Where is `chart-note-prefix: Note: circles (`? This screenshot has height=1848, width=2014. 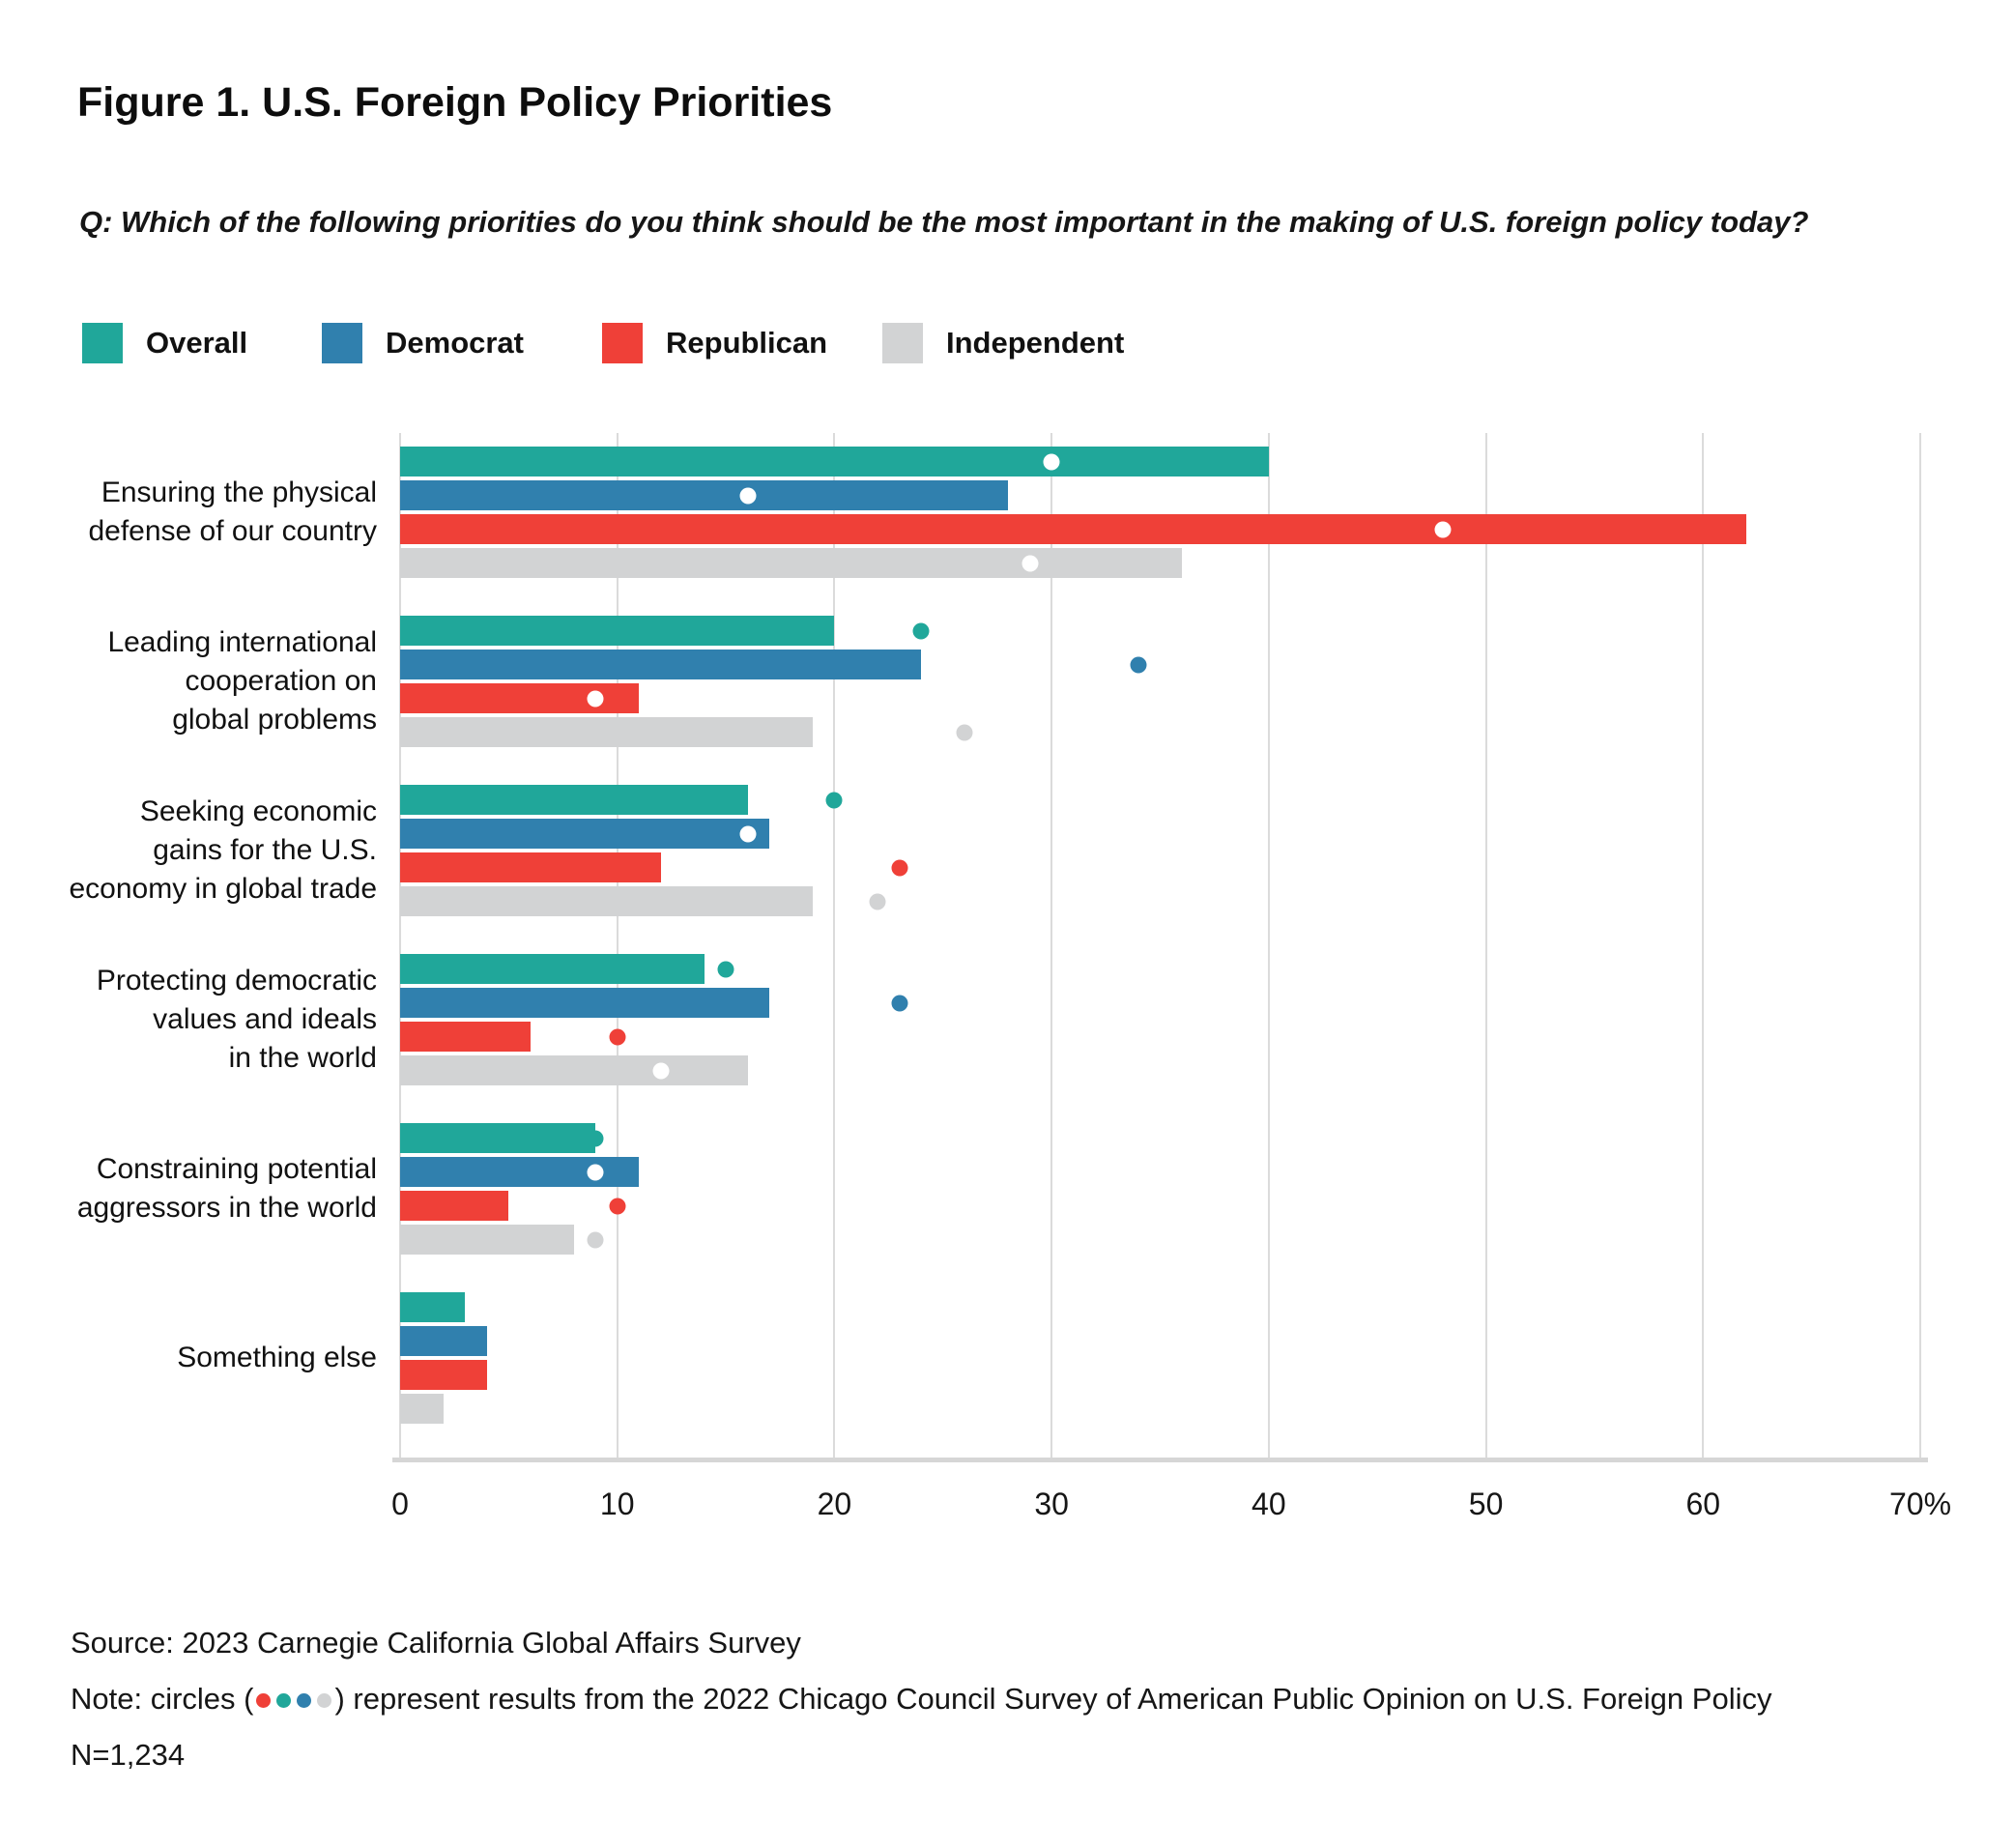 chart-note-prefix: Note: circles ( is located at coordinates (162, 1699).